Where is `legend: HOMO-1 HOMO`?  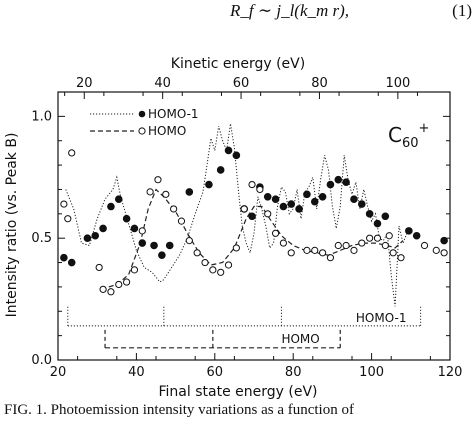
legend: HOMO-1 HOMO is located at coordinates (144, 122).